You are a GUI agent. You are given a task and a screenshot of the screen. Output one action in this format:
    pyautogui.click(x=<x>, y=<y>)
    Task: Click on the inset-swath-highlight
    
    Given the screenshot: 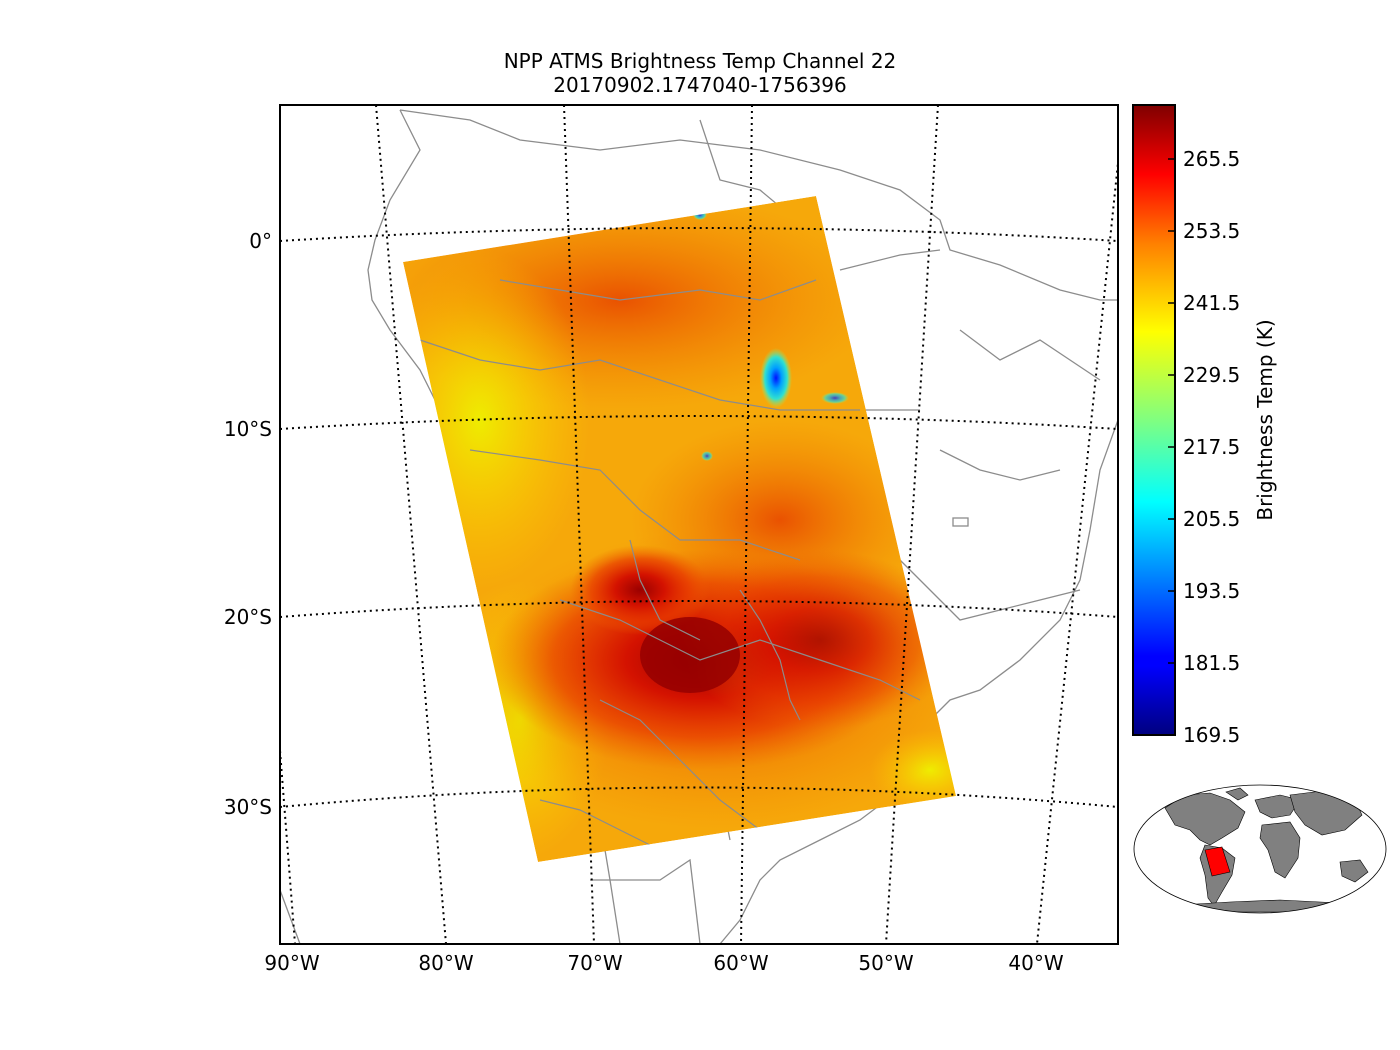 What is the action you would take?
    pyautogui.click(x=1217, y=861)
    